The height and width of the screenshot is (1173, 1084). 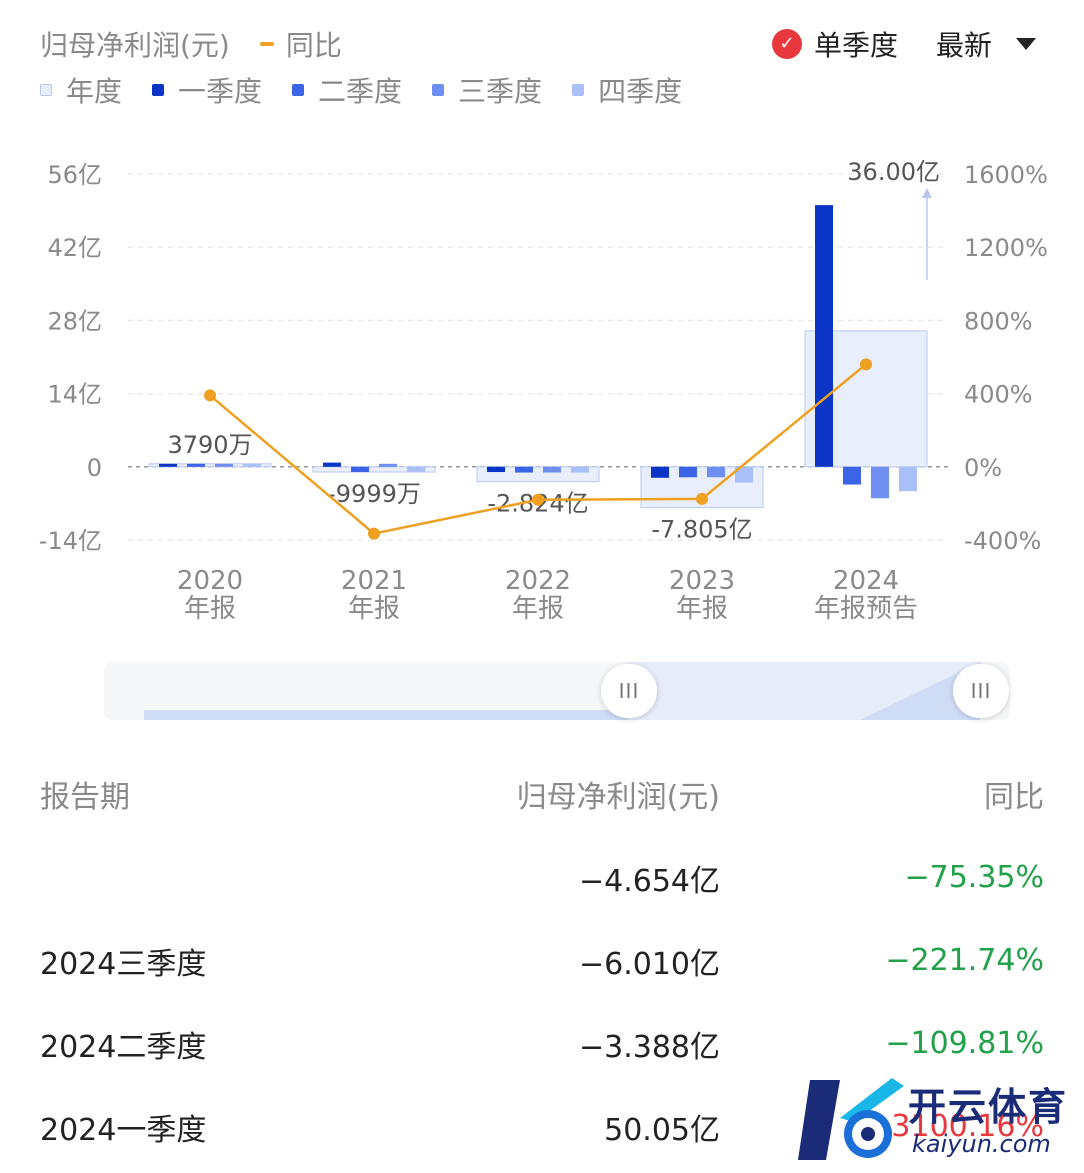 What do you see at coordinates (123, 1130) in the screenshot?
I see `cell-period: 2024一季度` at bounding box center [123, 1130].